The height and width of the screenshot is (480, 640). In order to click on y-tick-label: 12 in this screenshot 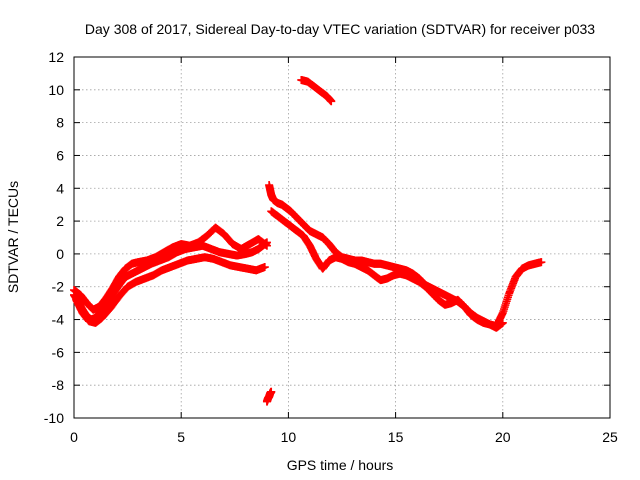, I will do `click(56, 57)`.